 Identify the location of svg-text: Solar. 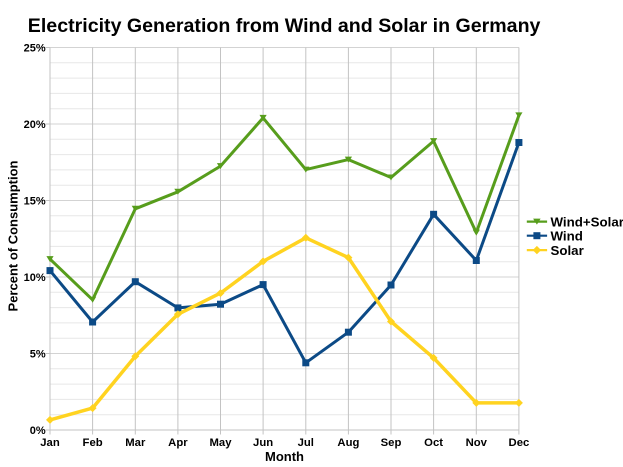
(567, 250).